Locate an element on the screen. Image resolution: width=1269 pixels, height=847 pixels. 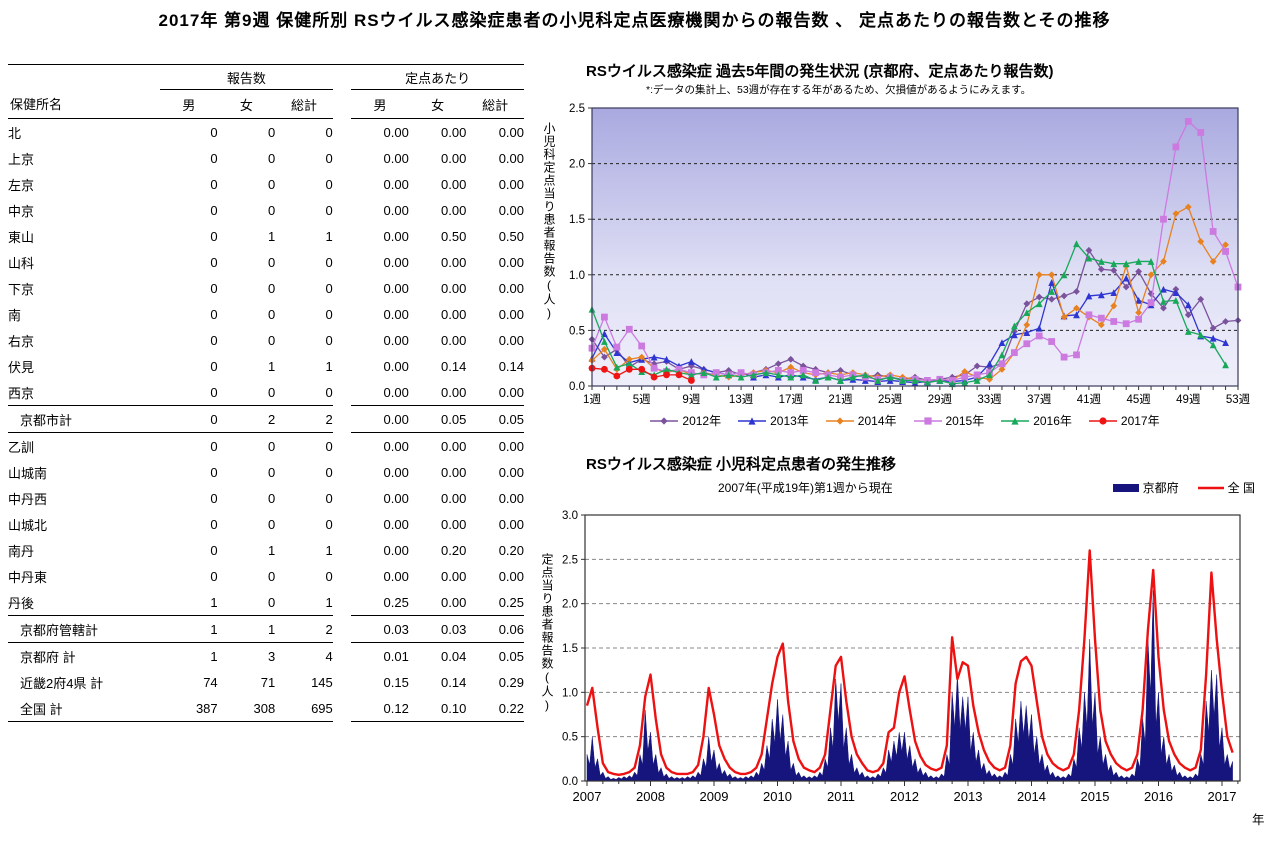
group-header-per-sentinel: 定点あたり is located at coordinates (437, 77).